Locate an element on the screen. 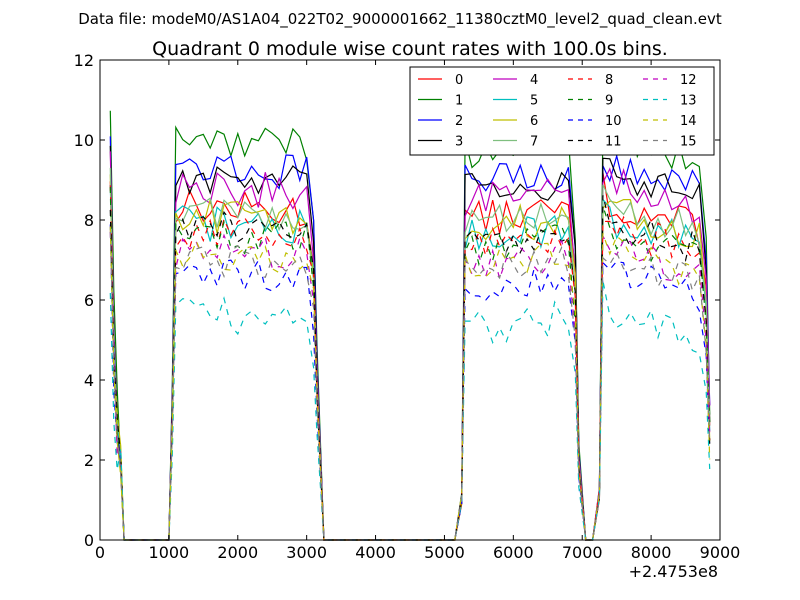  x-tick-label: 4000 is located at coordinates (375, 552).